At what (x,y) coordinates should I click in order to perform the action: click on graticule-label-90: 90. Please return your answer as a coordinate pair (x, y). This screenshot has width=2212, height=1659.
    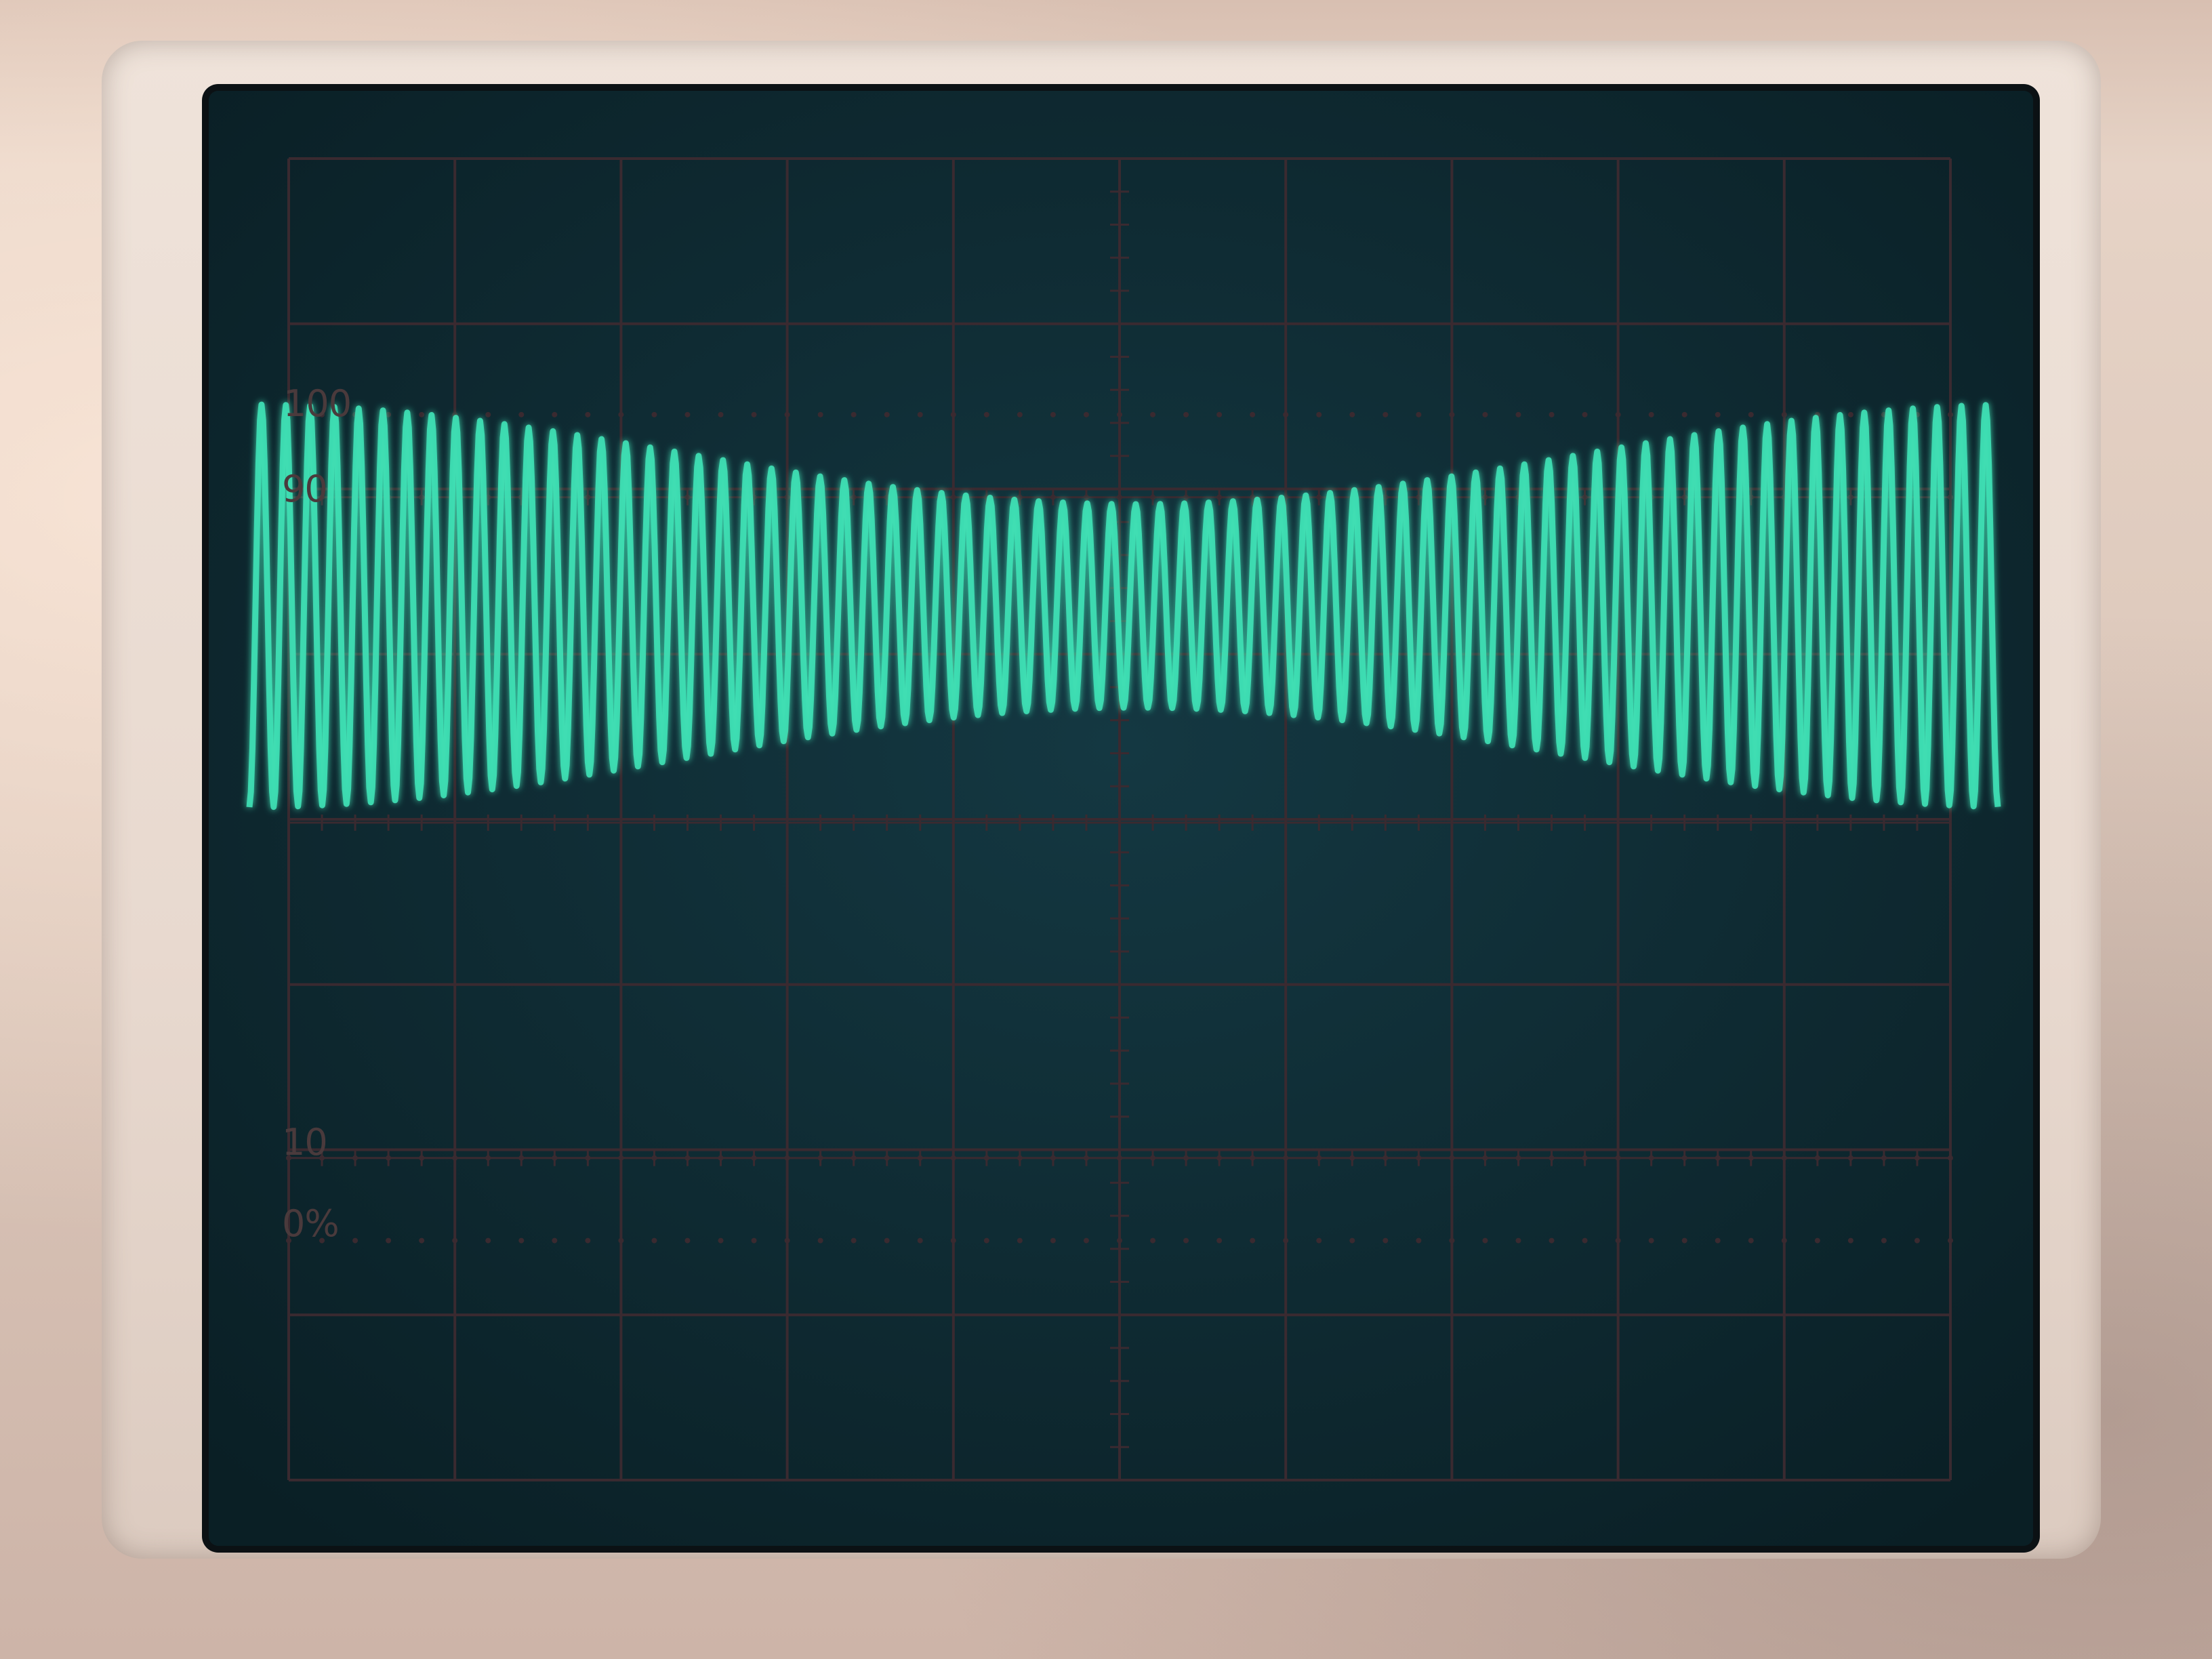
    Looking at the image, I should click on (305, 489).